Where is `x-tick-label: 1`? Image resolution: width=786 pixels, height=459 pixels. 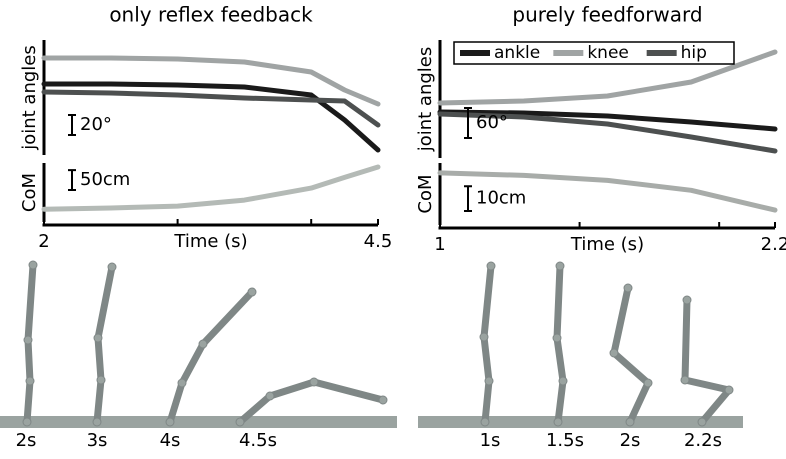
x-tick-label: 1 is located at coordinates (439, 244).